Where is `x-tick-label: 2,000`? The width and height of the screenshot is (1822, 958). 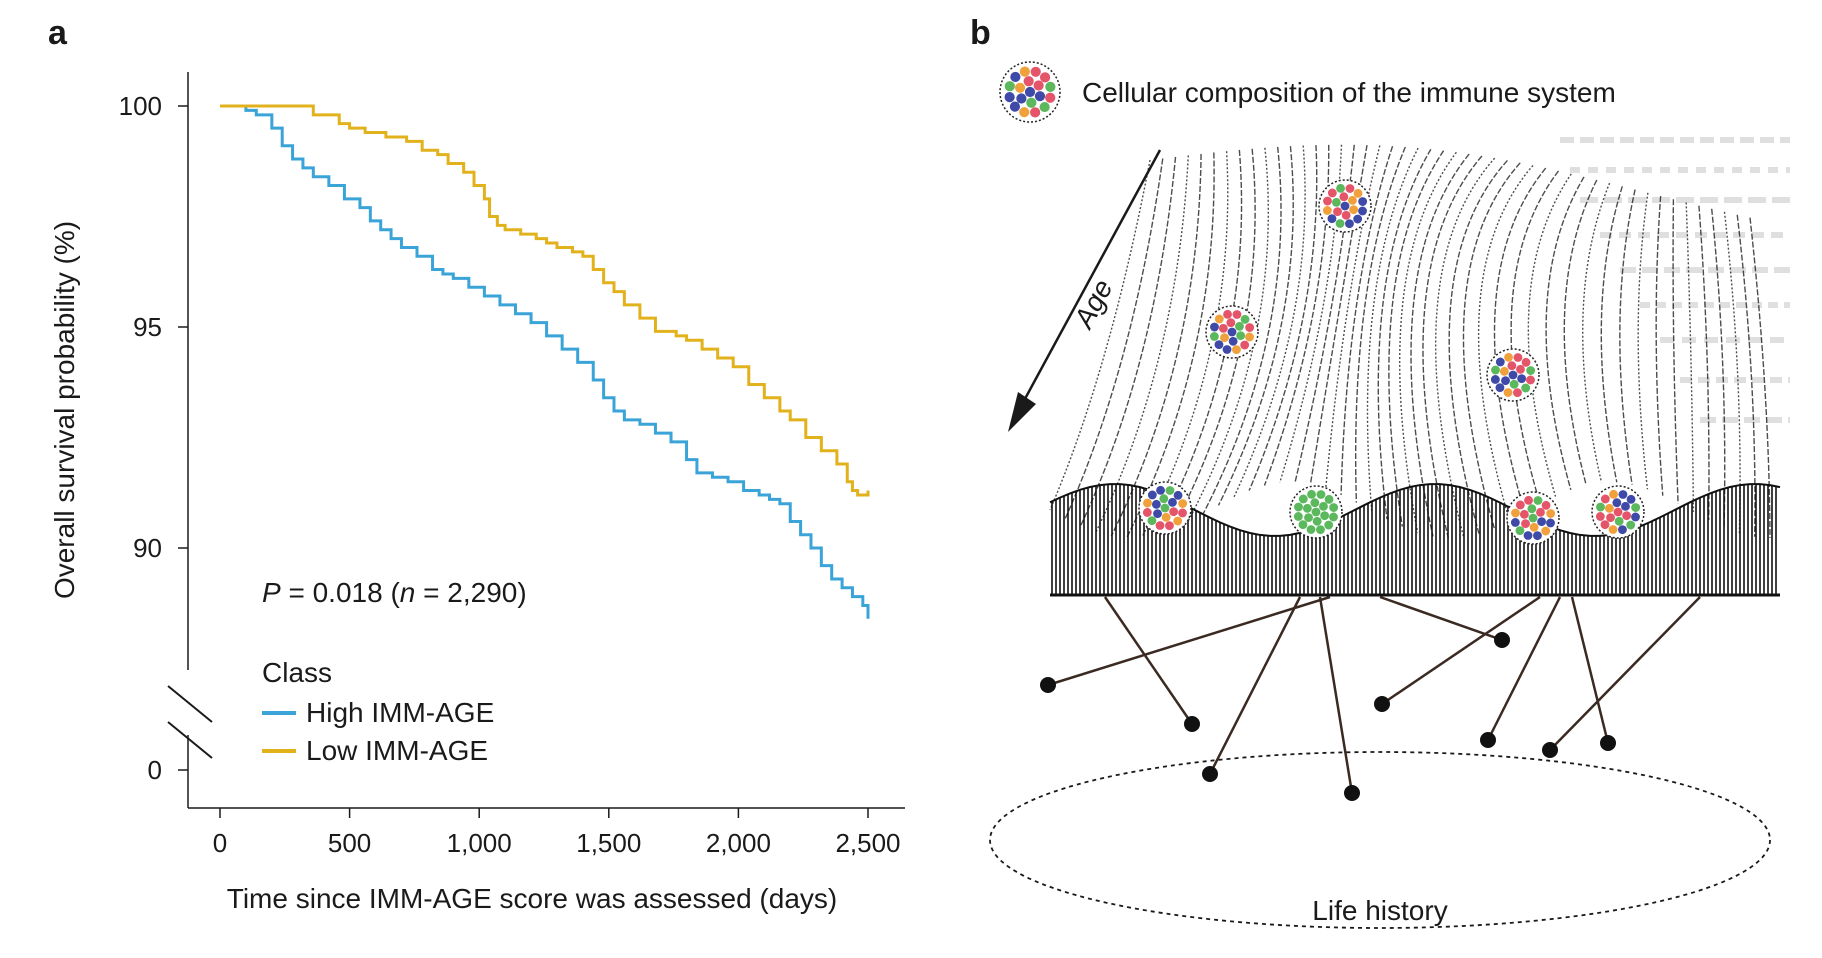
x-tick-label: 2,000 is located at coordinates (738, 843).